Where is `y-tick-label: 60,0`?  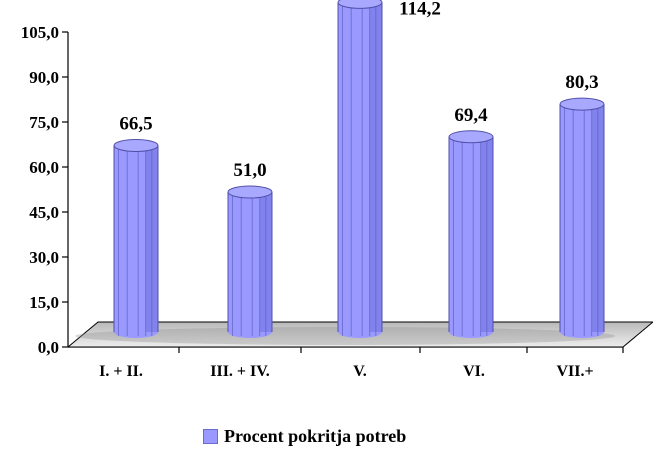
y-tick-label: 60,0 is located at coordinates (44, 167).